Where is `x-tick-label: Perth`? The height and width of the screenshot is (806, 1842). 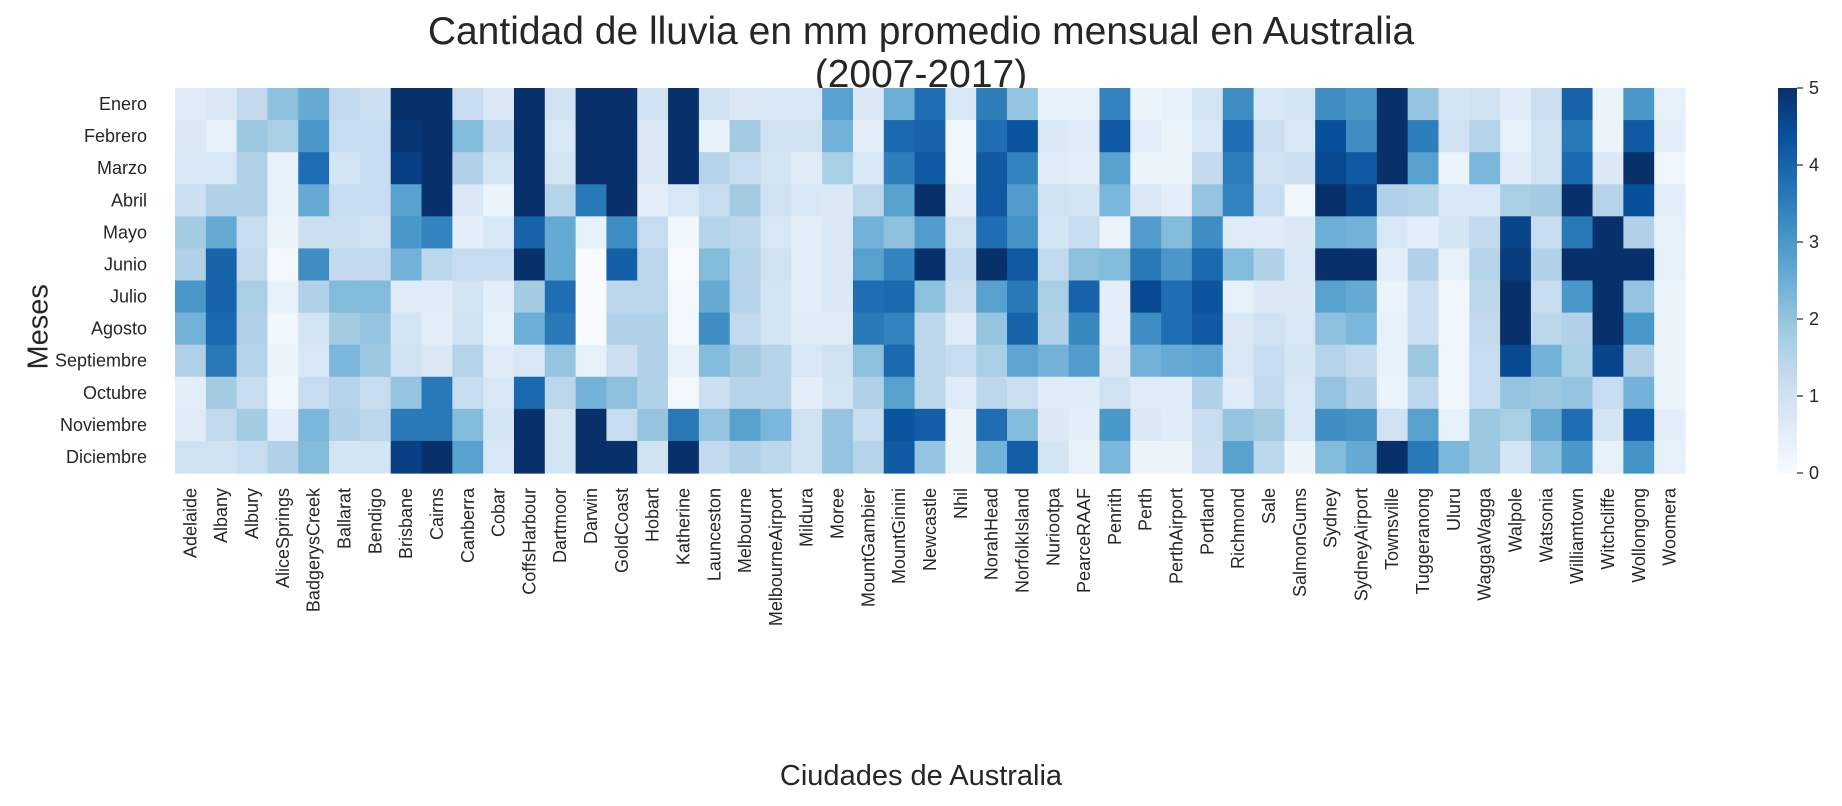
x-tick-label: Perth is located at coordinates (1146, 509).